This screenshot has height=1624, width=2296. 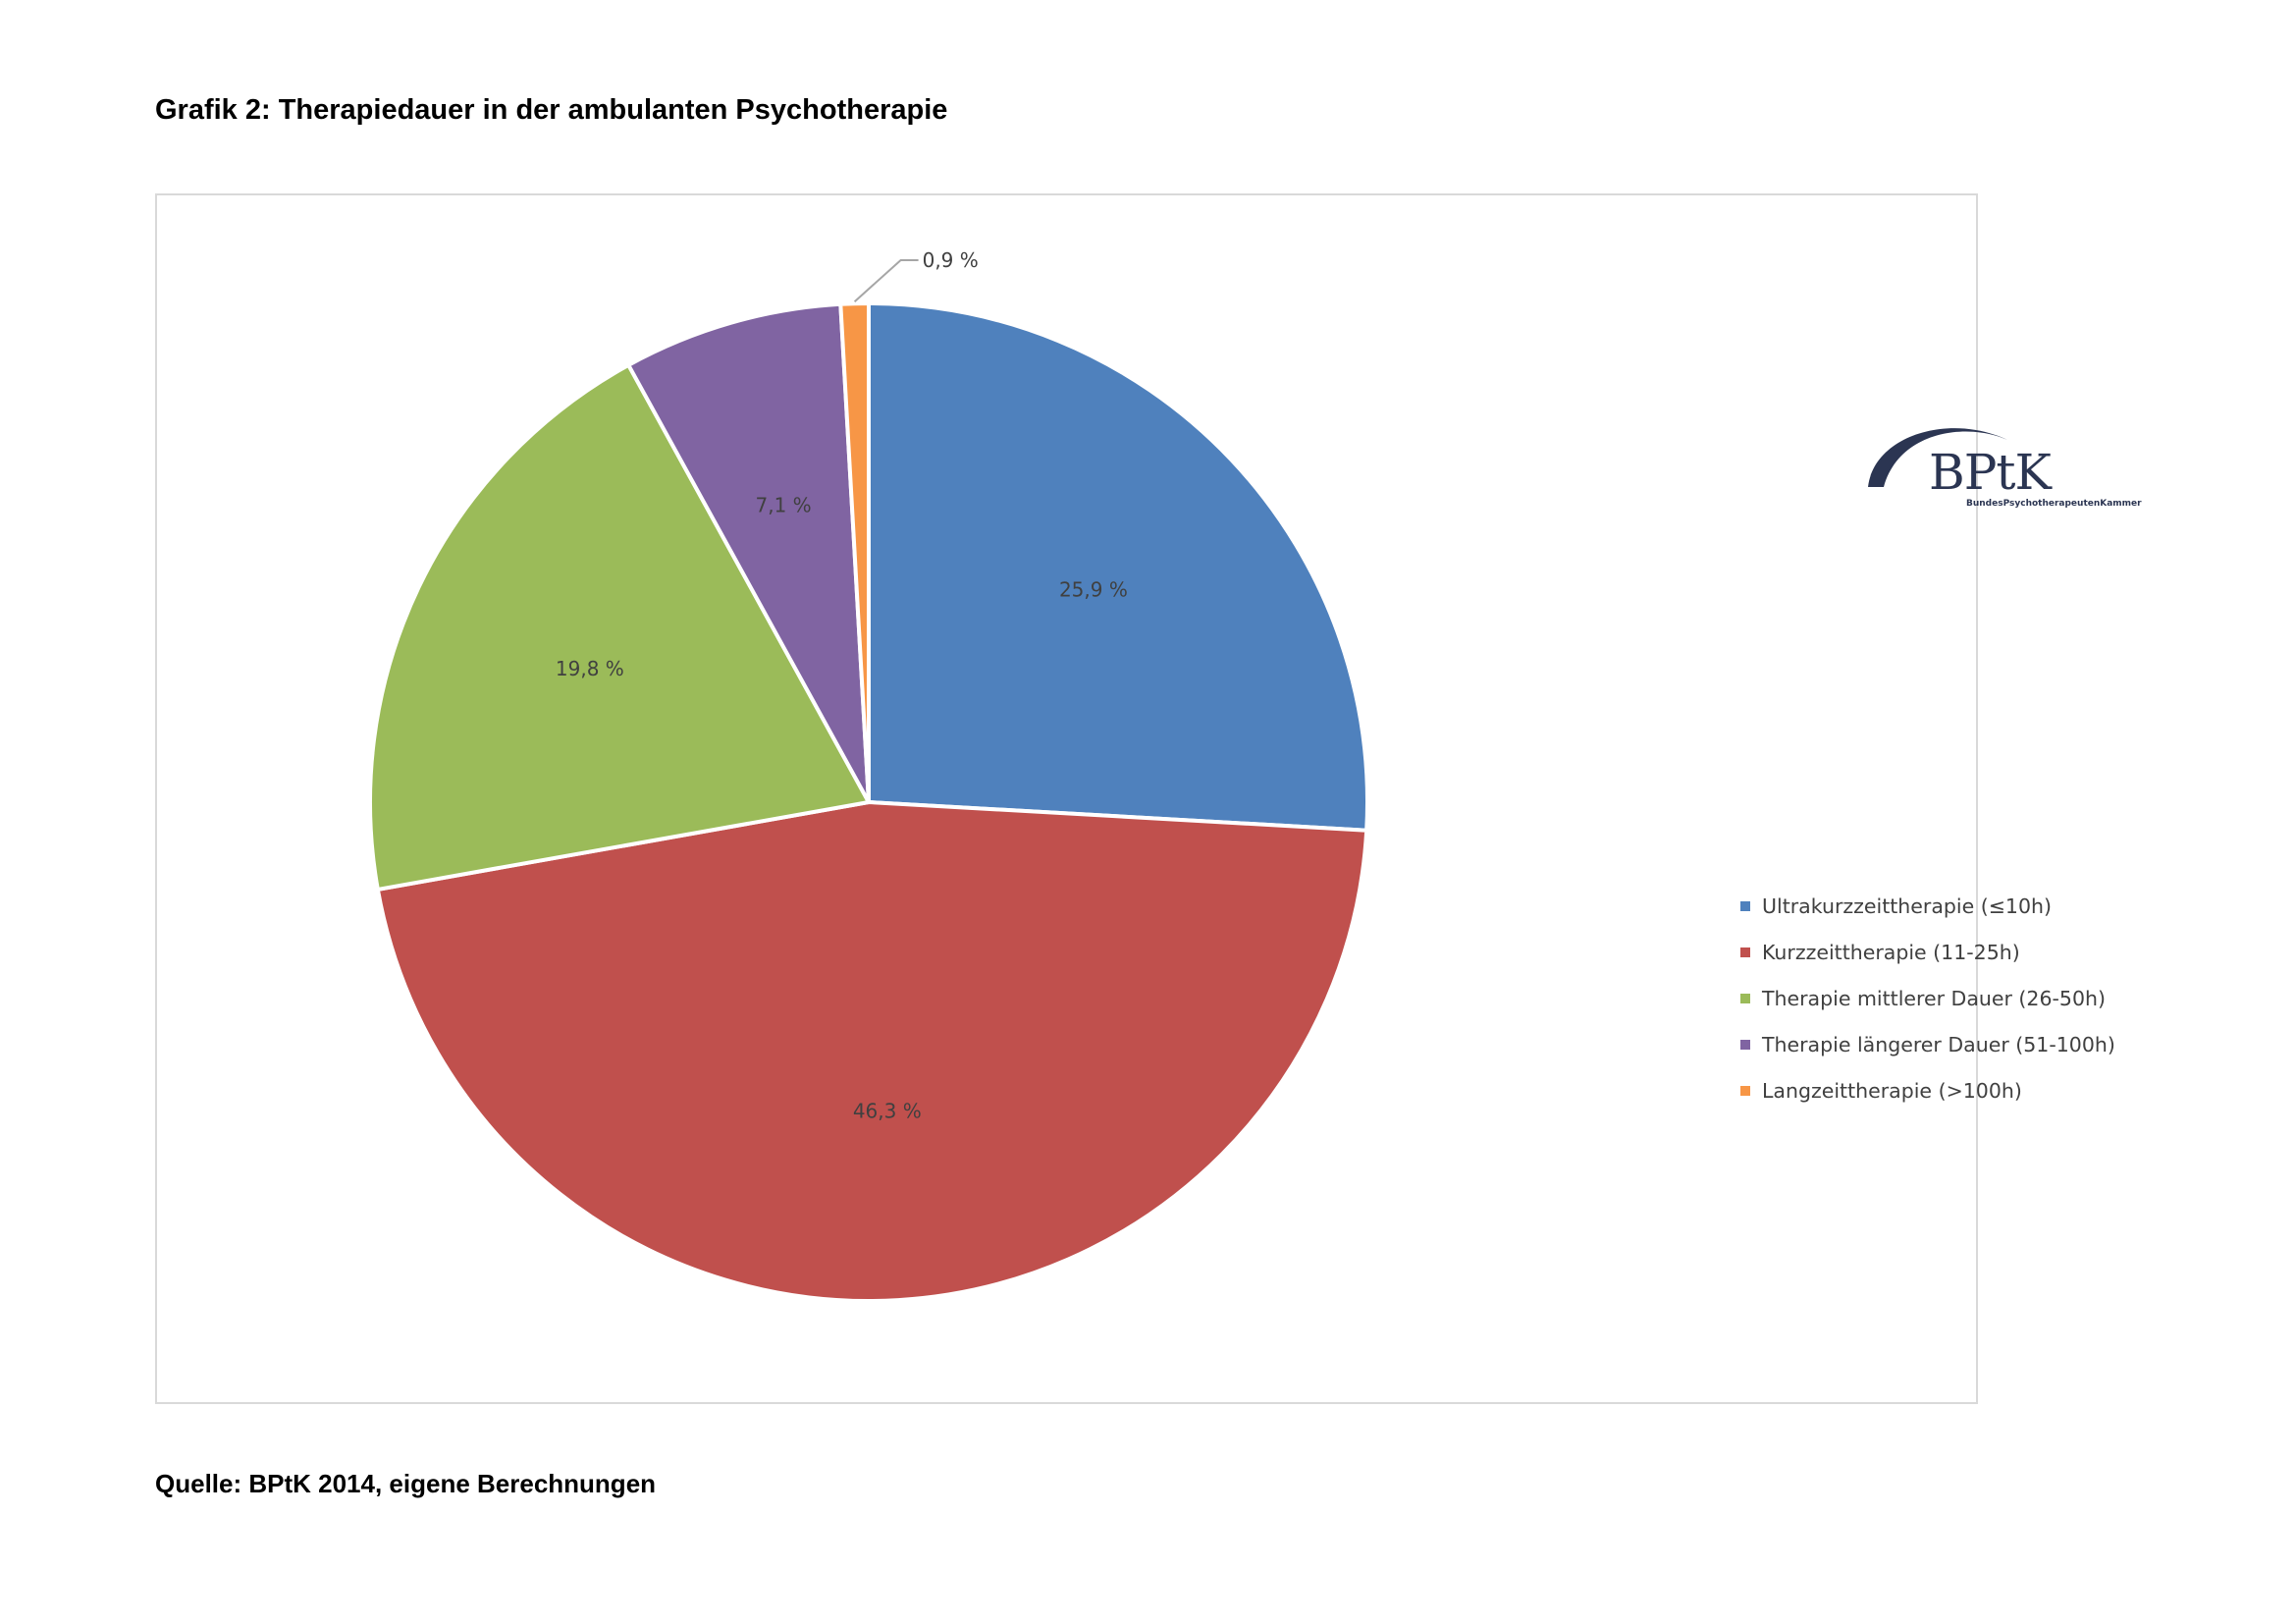 I want to click on legend-item-5: Langzeittherapie (>100h), so click(x=1927, y=1090).